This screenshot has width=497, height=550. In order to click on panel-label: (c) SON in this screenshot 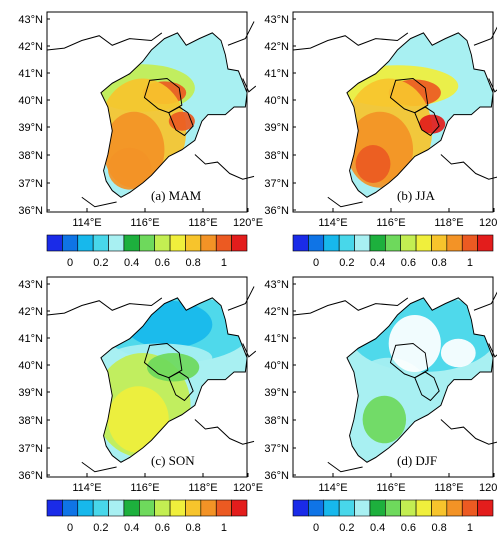, I will do `click(173, 460)`.